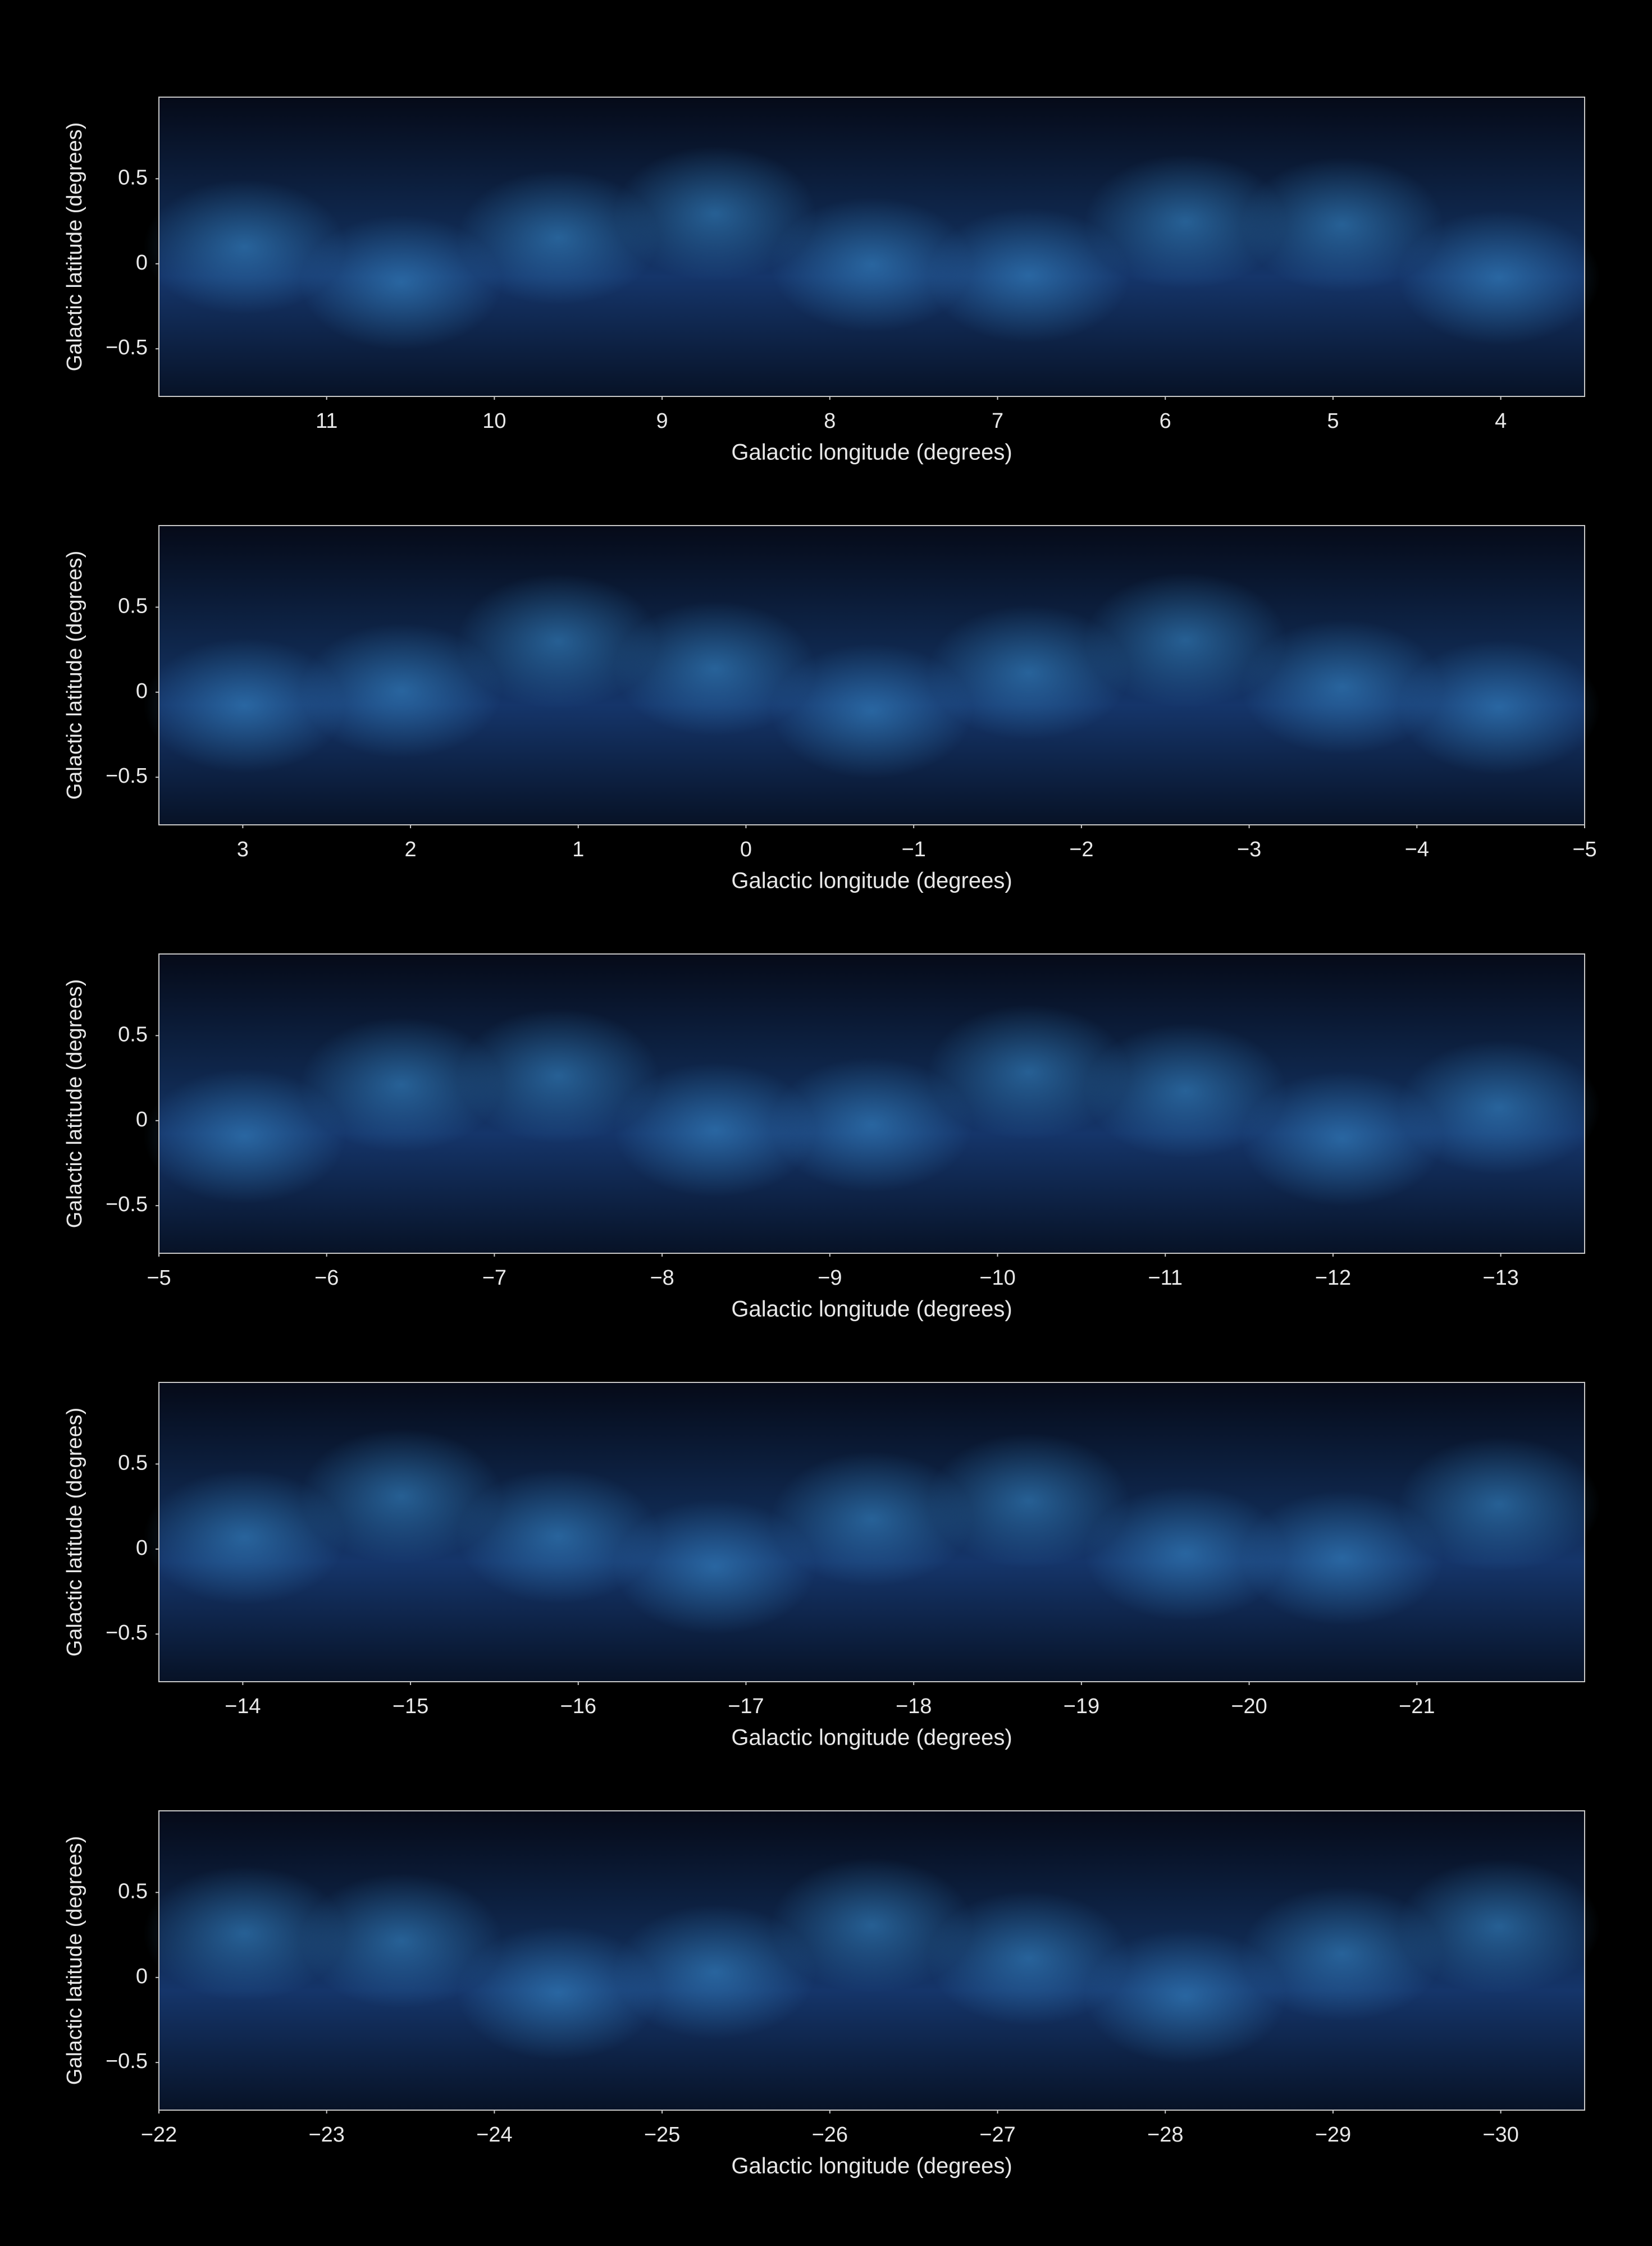 The height and width of the screenshot is (2246, 1652). What do you see at coordinates (662, 421) in the screenshot?
I see `x-tick-label: 9` at bounding box center [662, 421].